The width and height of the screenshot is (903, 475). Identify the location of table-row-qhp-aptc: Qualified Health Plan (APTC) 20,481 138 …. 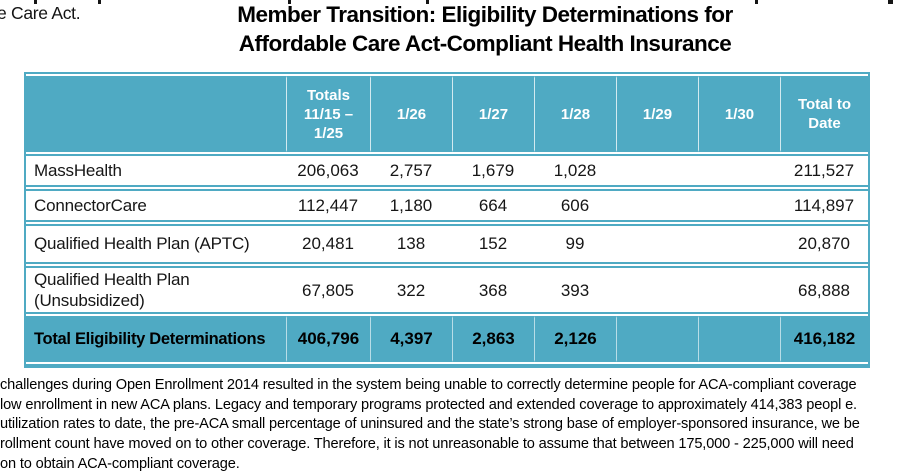
(447, 244).